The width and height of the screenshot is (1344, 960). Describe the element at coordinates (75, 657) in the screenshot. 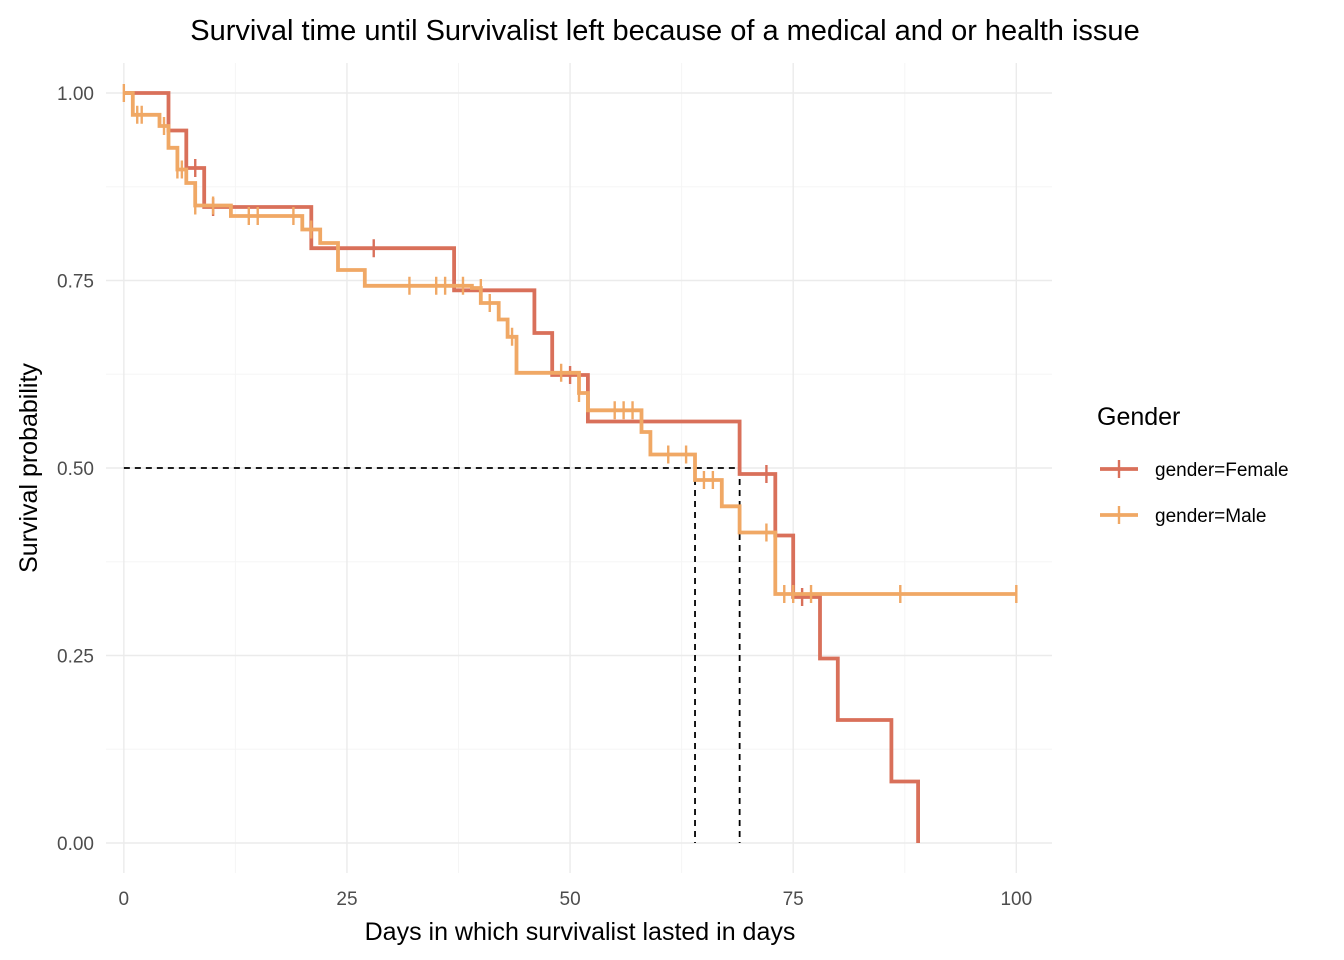

I see `y-tick-label: 0.25` at that location.